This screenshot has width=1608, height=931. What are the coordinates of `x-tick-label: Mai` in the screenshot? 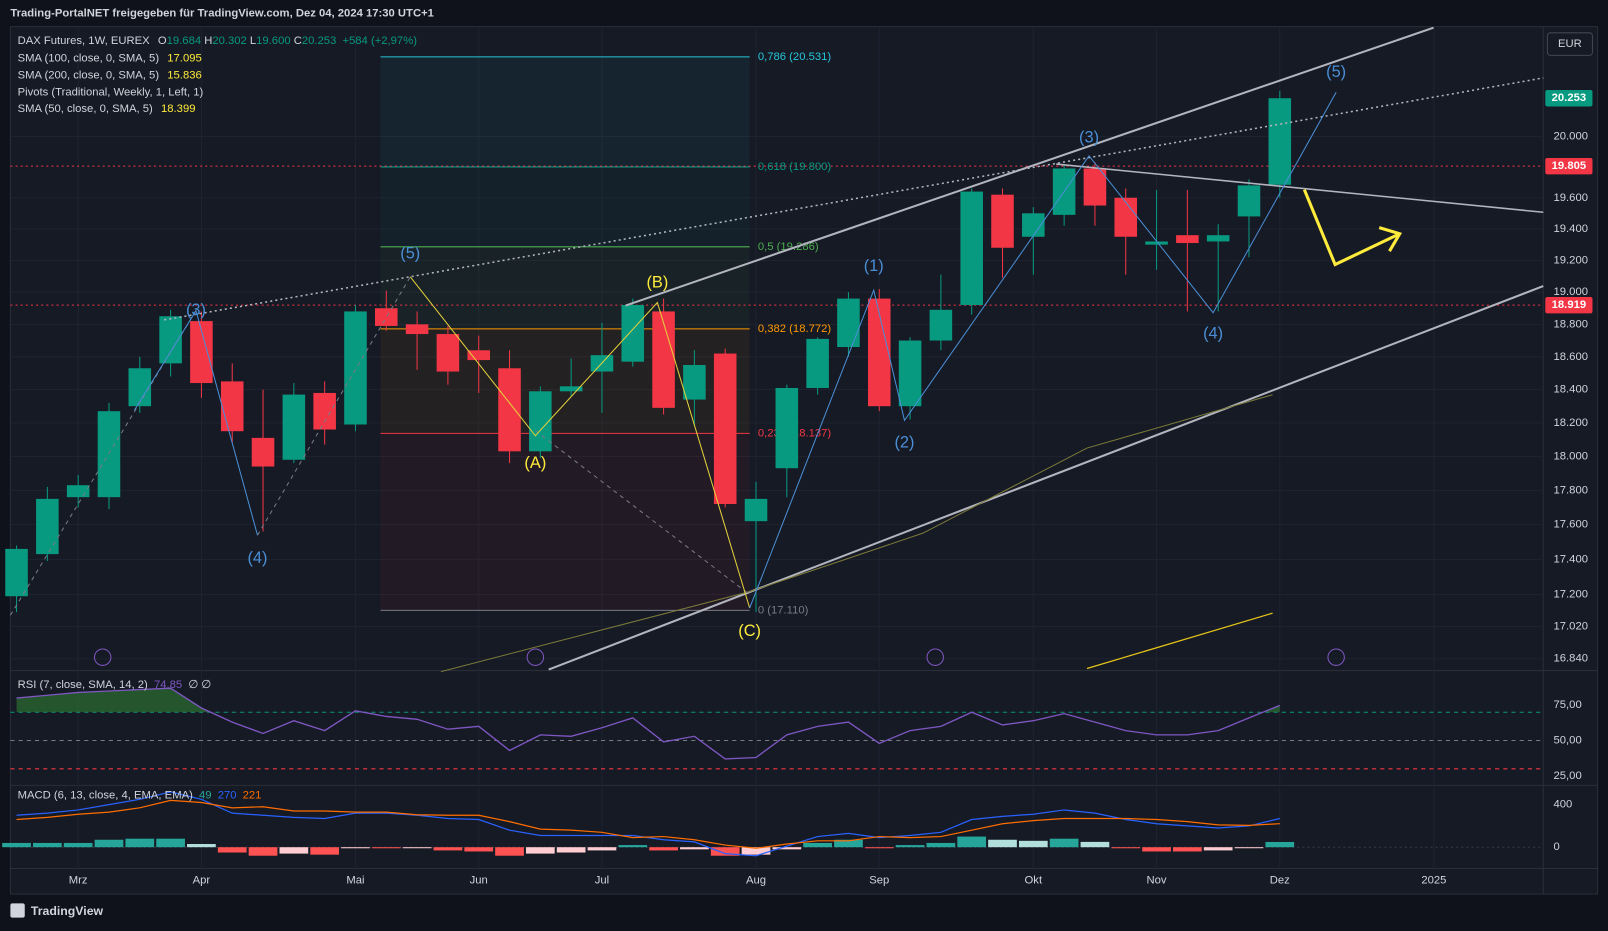 It's located at (355, 881).